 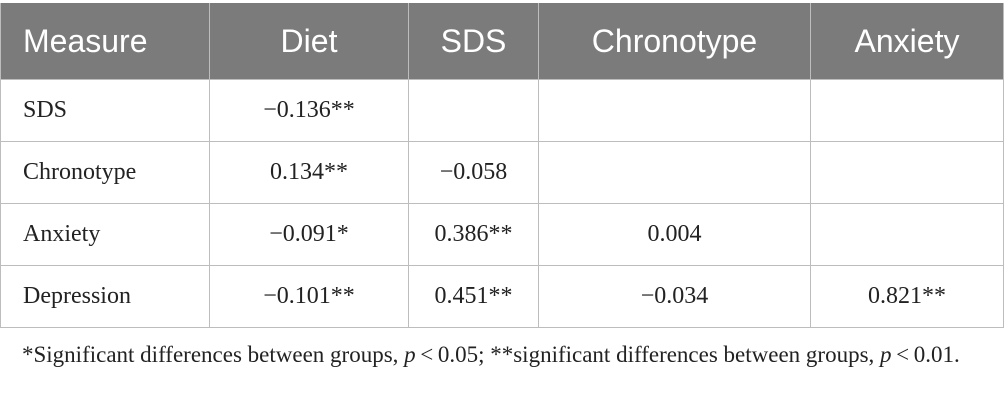 I want to click on table-cell: −0.091*, so click(x=309, y=234).